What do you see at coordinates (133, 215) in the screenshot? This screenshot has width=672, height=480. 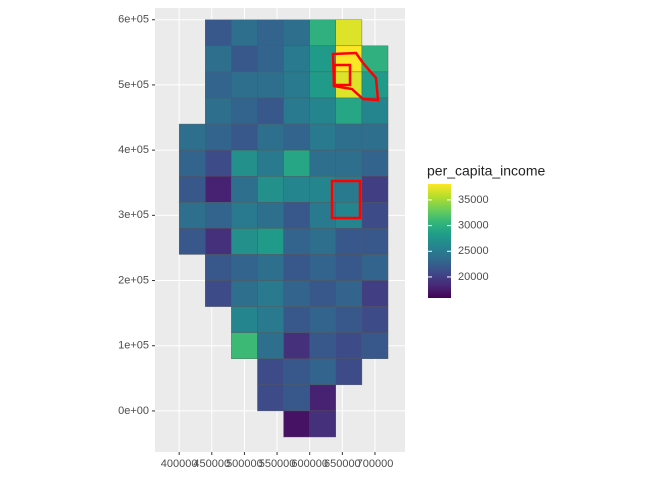 I see `y-tick-label: 3e+05` at bounding box center [133, 215].